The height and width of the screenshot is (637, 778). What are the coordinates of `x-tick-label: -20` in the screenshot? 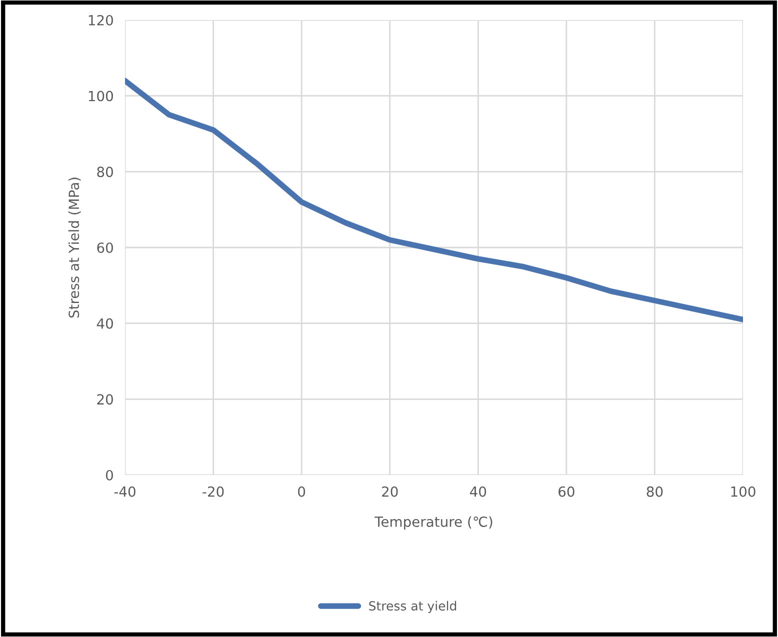 It's located at (213, 491).